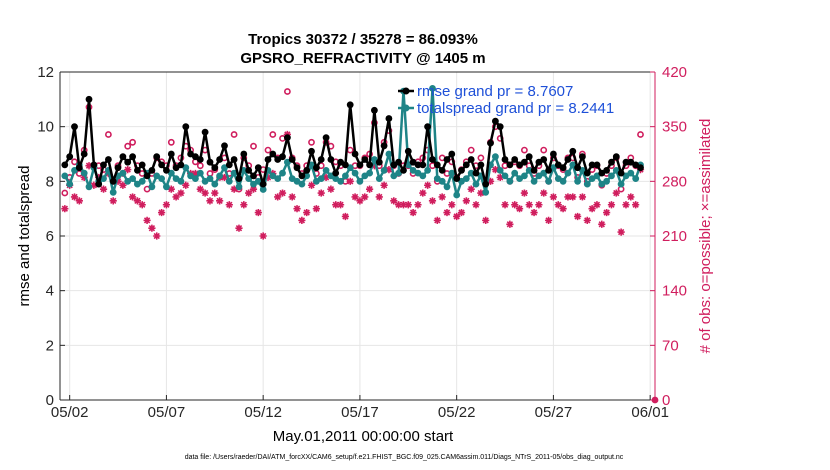 Image resolution: width=830 pixels, height=470 pixels. What do you see at coordinates (363, 39) in the screenshot?
I see `chart-title-line1: Tropics 30372 / 35278 = 86.093%` at bounding box center [363, 39].